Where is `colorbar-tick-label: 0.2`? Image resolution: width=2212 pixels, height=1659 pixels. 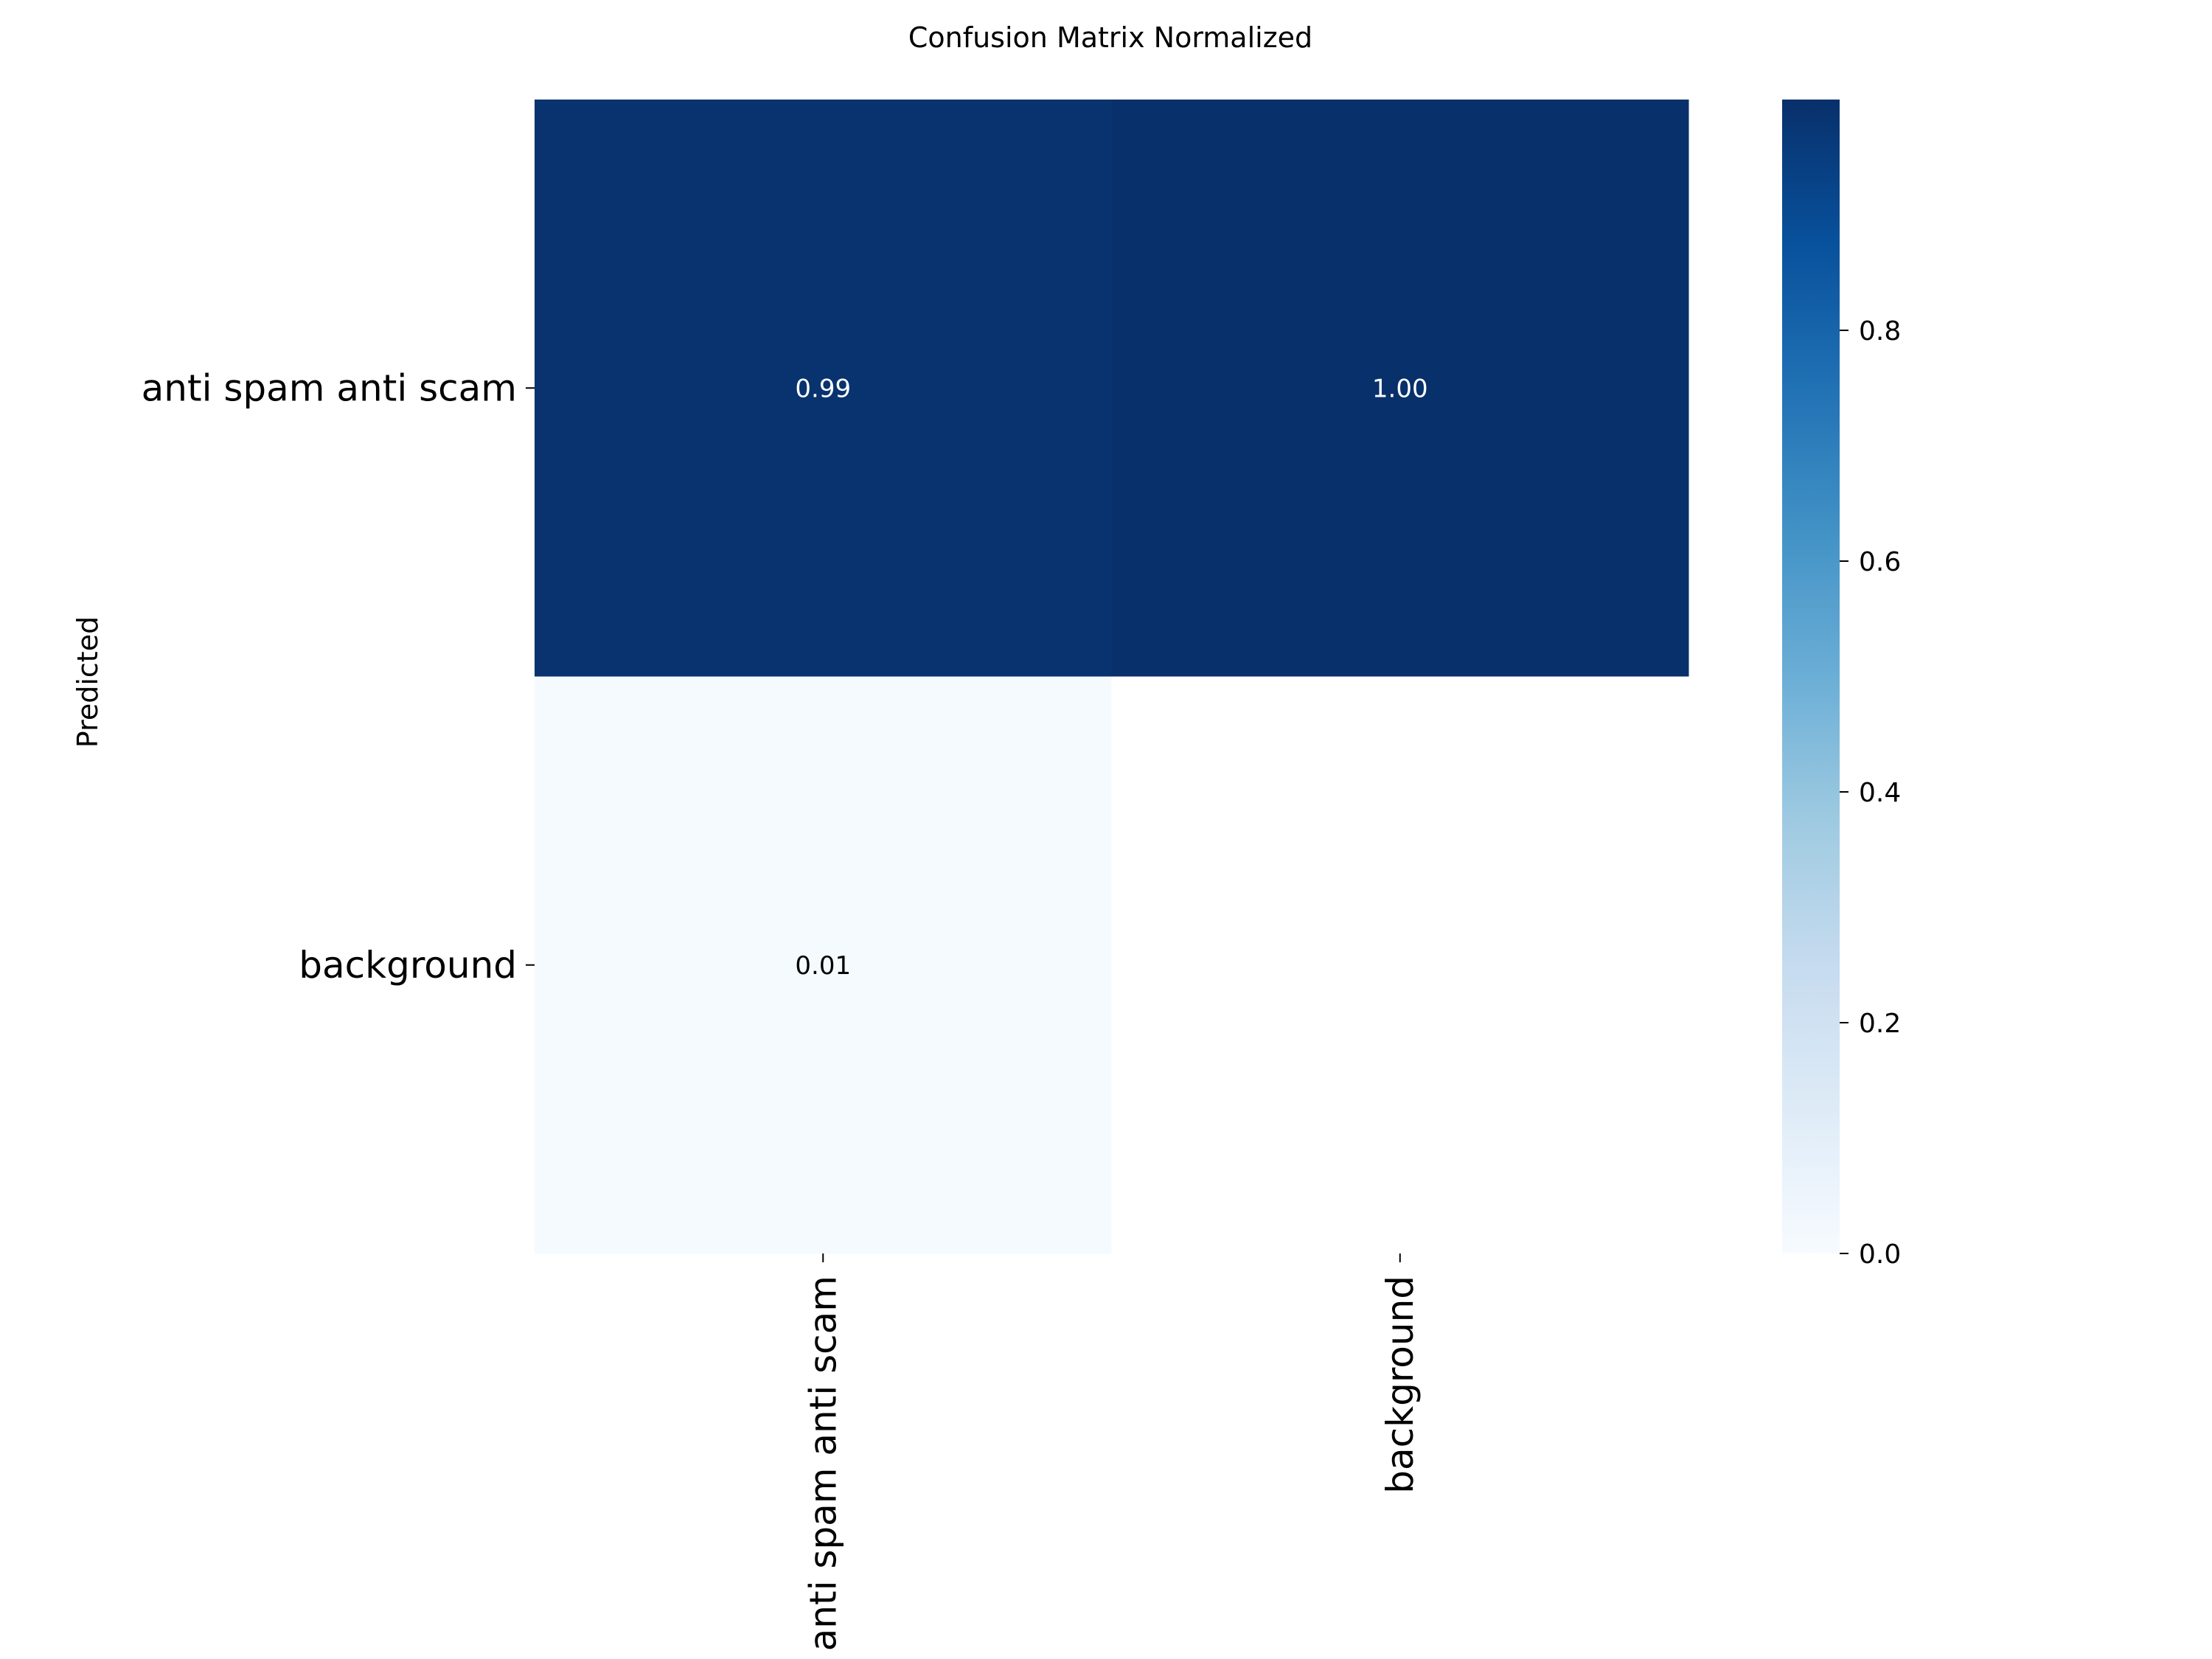 colorbar-tick-label: 0.2 is located at coordinates (1880, 1024).